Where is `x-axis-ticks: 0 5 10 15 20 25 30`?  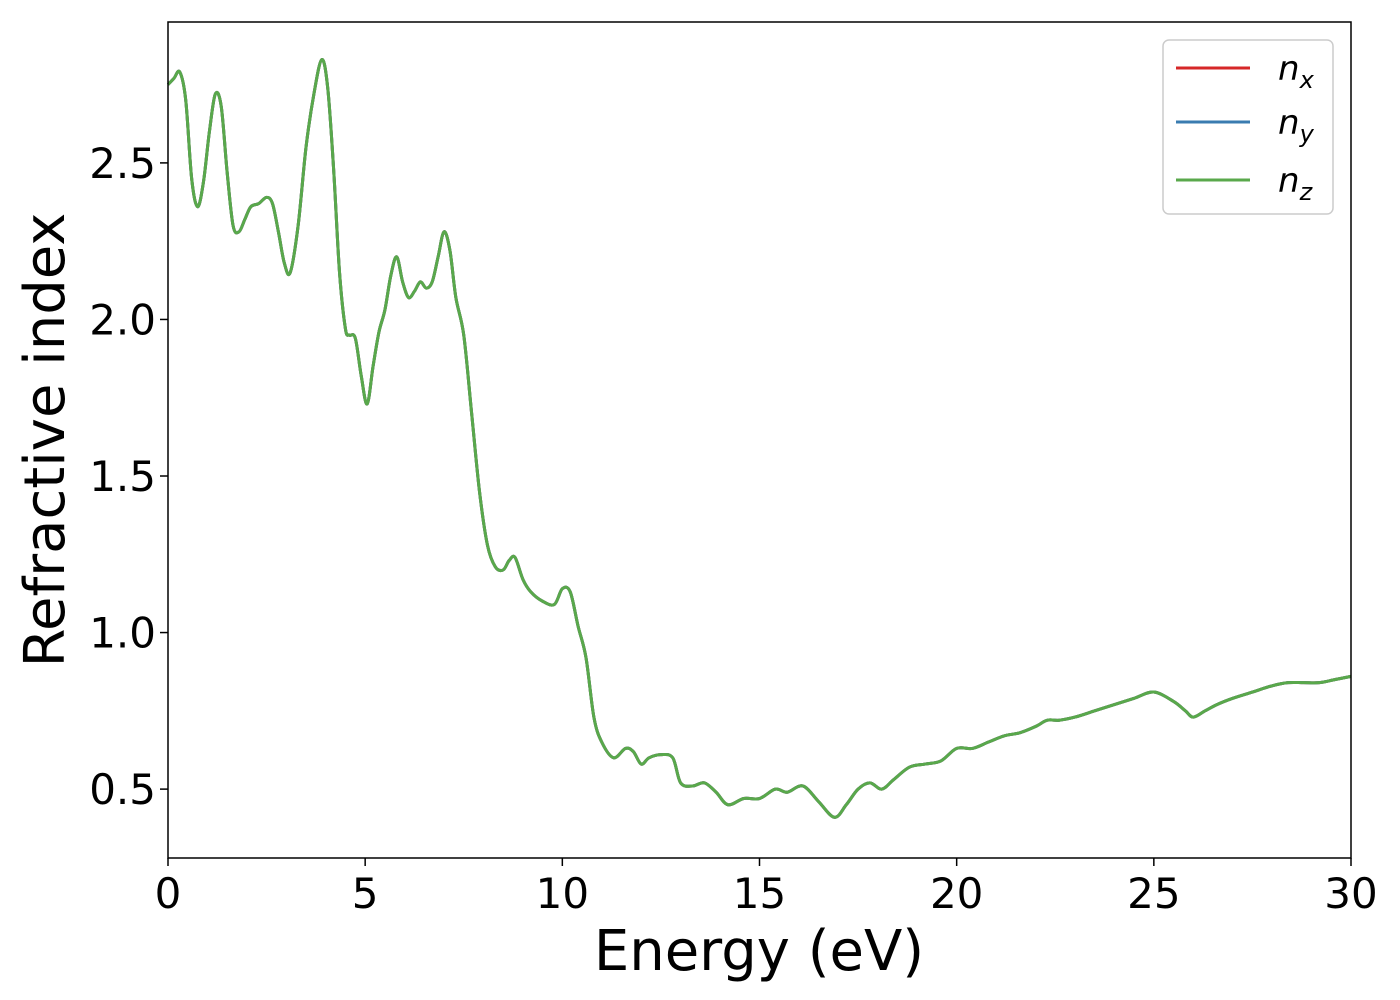 x-axis-ticks: 0 5 10 15 20 25 30 is located at coordinates (766, 888).